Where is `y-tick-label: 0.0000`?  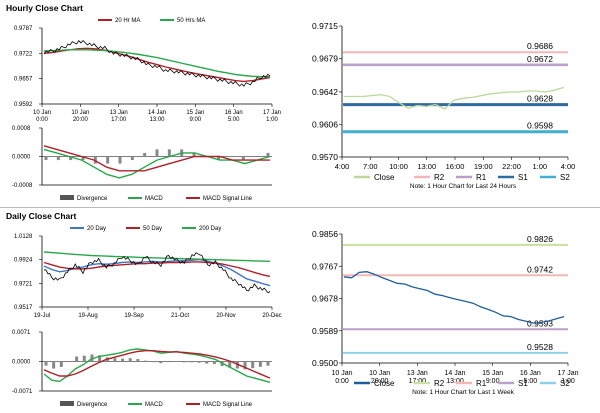 y-tick-label: 0.0000 is located at coordinates (21, 363).